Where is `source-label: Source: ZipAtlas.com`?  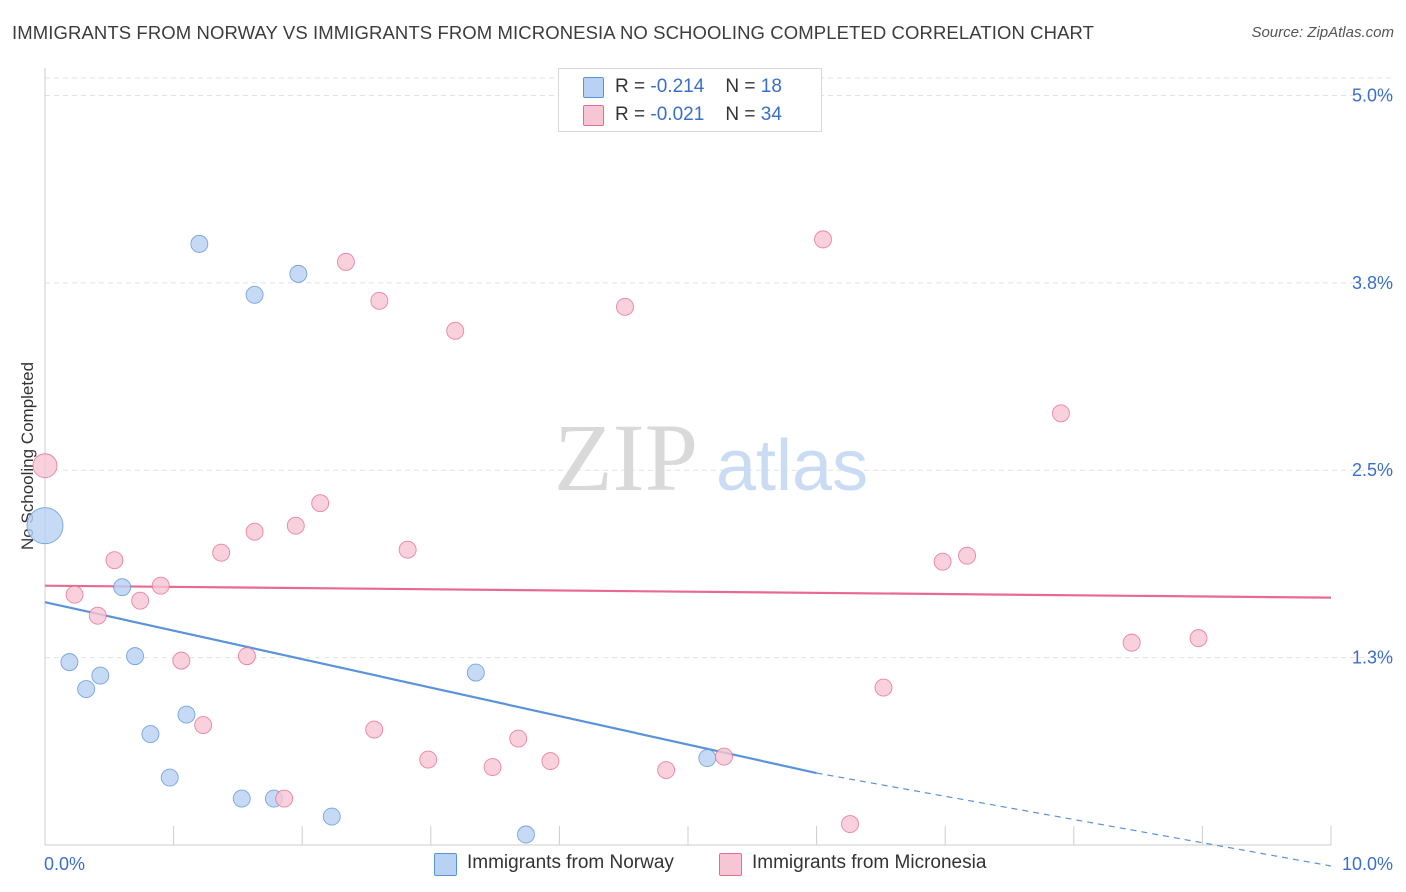 source-label: Source: ZipAtlas.com is located at coordinates (1322, 32).